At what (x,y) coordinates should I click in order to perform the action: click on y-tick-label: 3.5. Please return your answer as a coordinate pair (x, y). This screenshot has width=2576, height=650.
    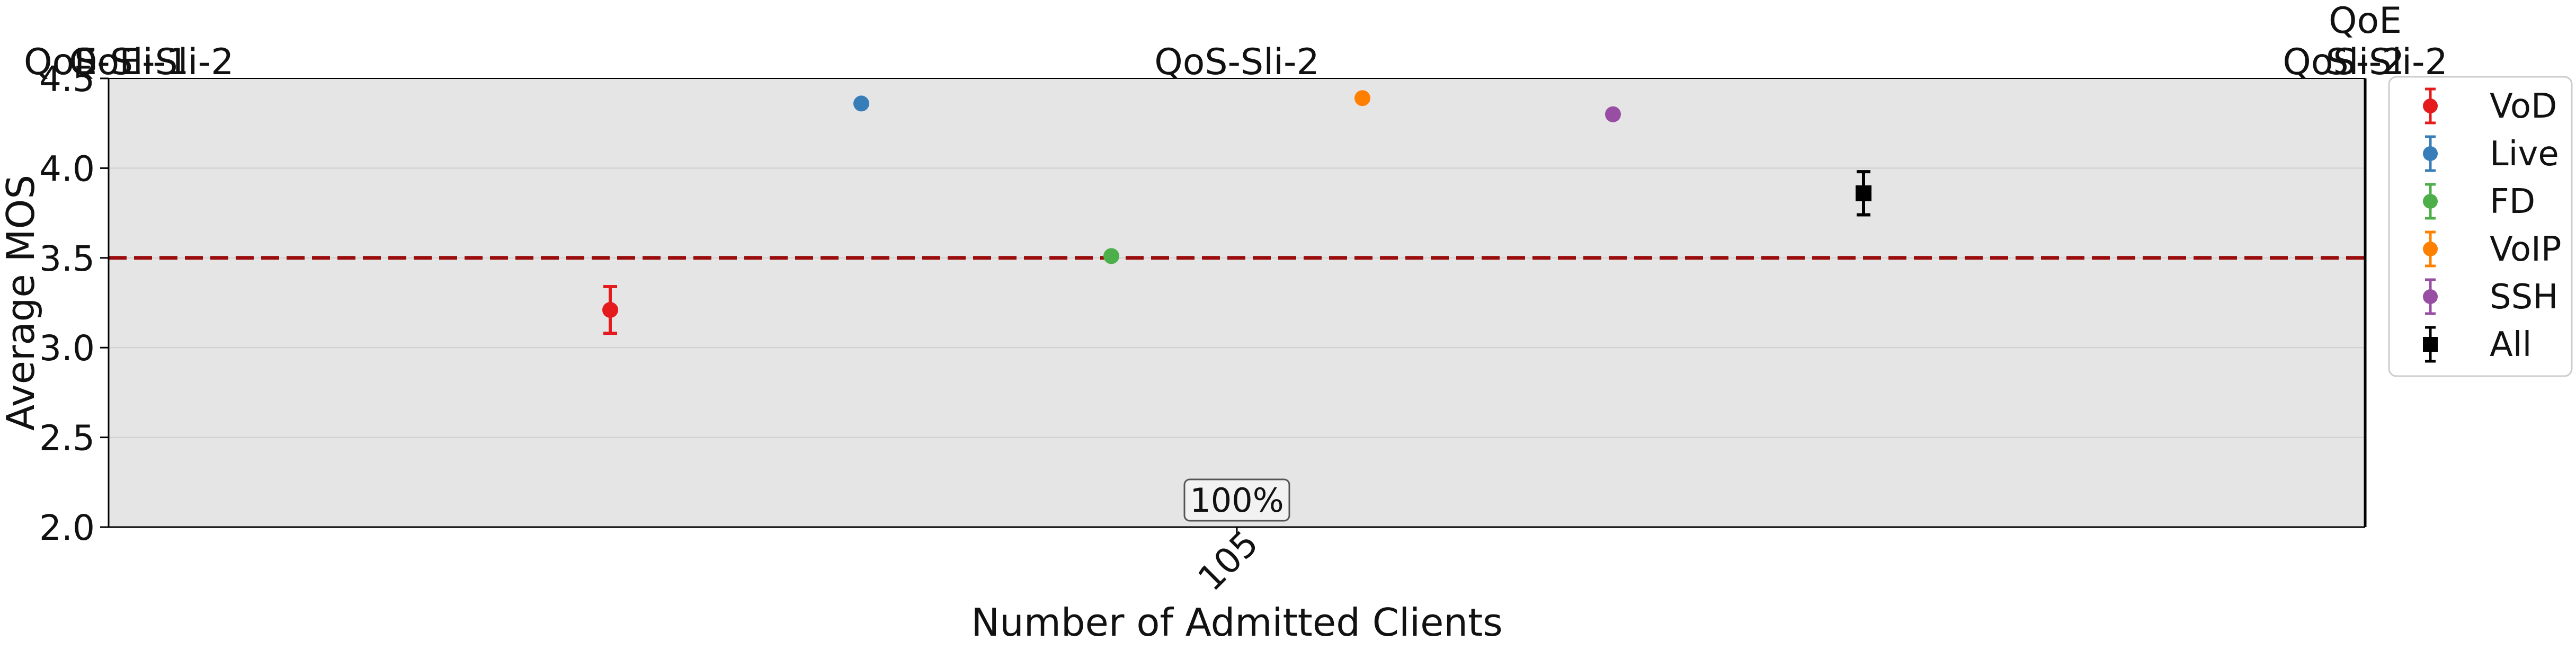
    Looking at the image, I should click on (67, 258).